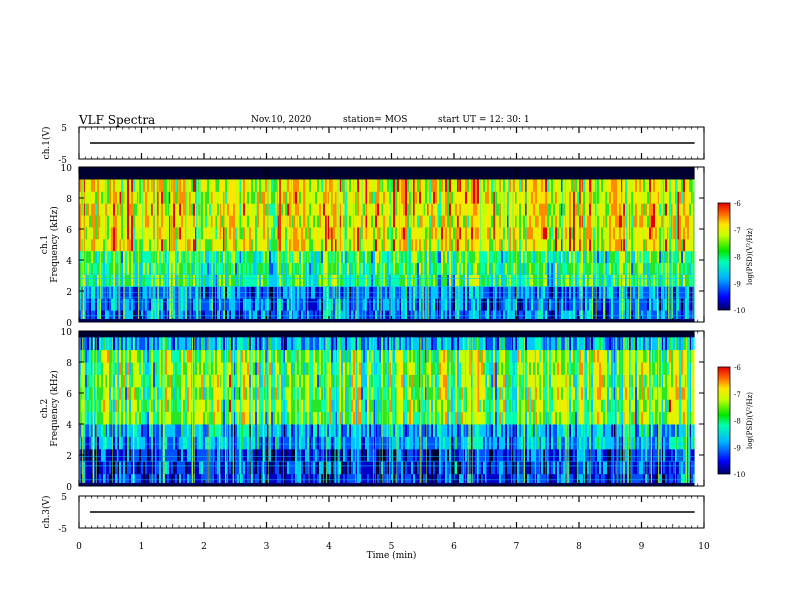 This screenshot has height=612, width=792. Describe the element at coordinates (375, 120) in the screenshot. I see `station-label: station= MOS` at that location.